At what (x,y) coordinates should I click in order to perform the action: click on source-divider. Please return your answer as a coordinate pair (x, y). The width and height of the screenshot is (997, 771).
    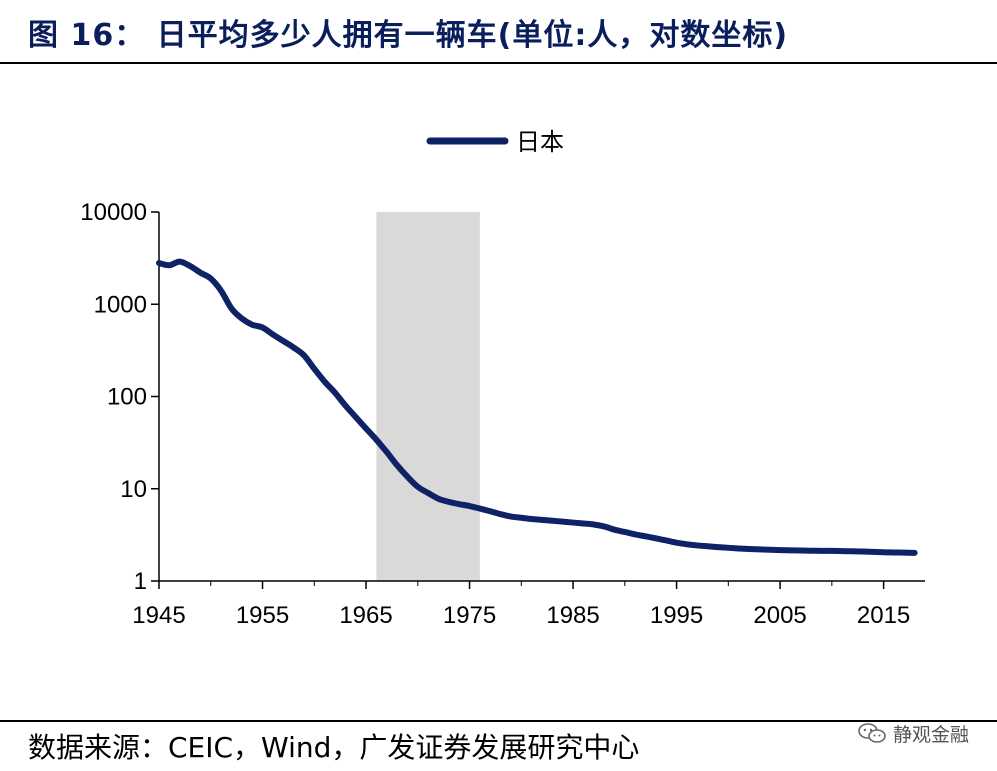
    Looking at the image, I should click on (498, 721).